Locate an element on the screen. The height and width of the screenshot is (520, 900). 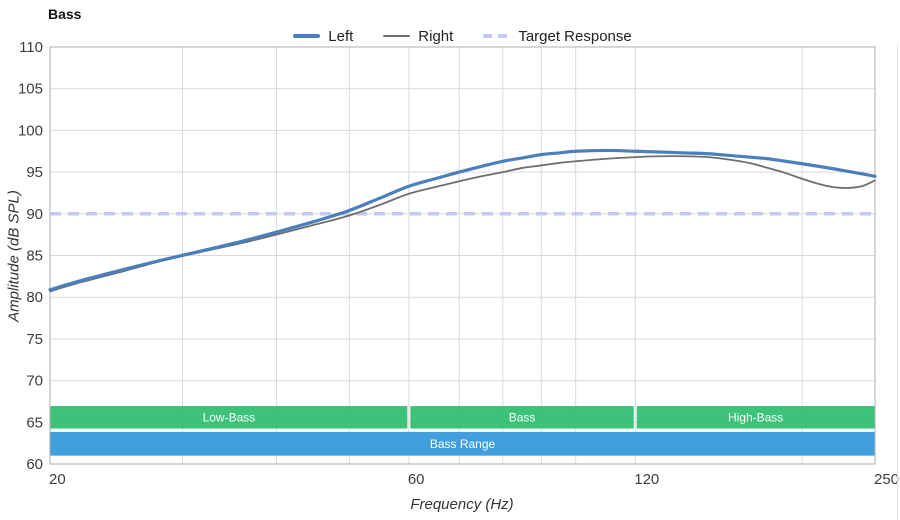
y-tick-label: 85 is located at coordinates (34, 256).